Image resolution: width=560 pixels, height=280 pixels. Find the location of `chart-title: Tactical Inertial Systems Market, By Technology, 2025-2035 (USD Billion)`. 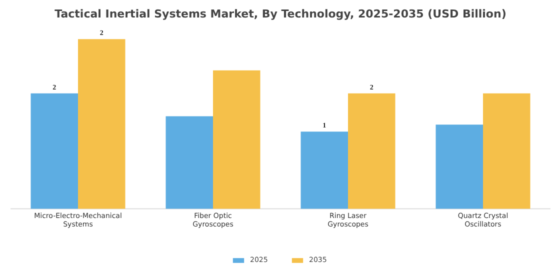

chart-title: Tactical Inertial Systems Market, By Technology, 2025-2035 (USD Billion) is located at coordinates (280, 14).